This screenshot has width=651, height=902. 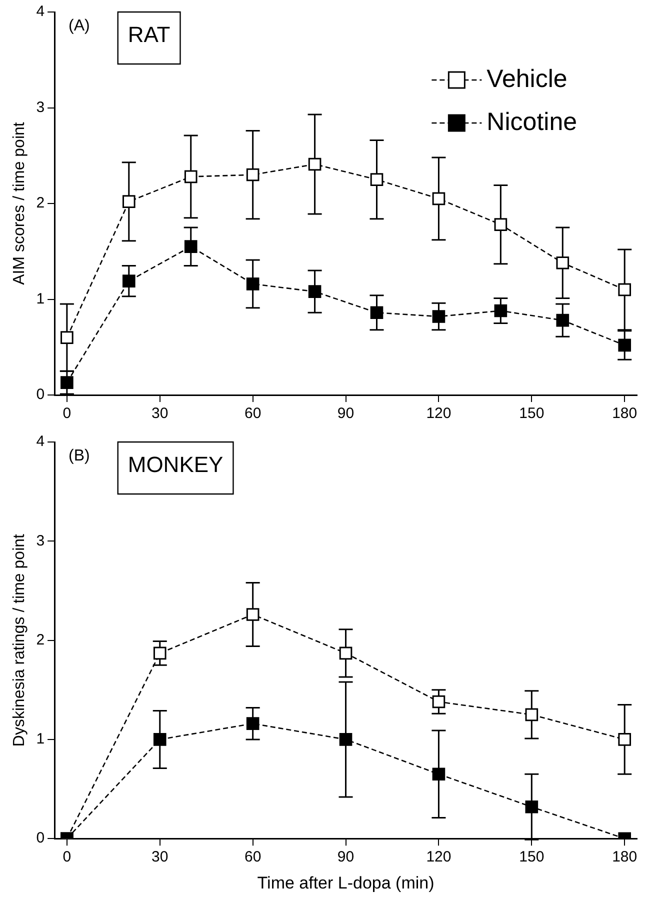 I want to click on y-axis-title: AIM scores / time point, so click(x=19, y=203).